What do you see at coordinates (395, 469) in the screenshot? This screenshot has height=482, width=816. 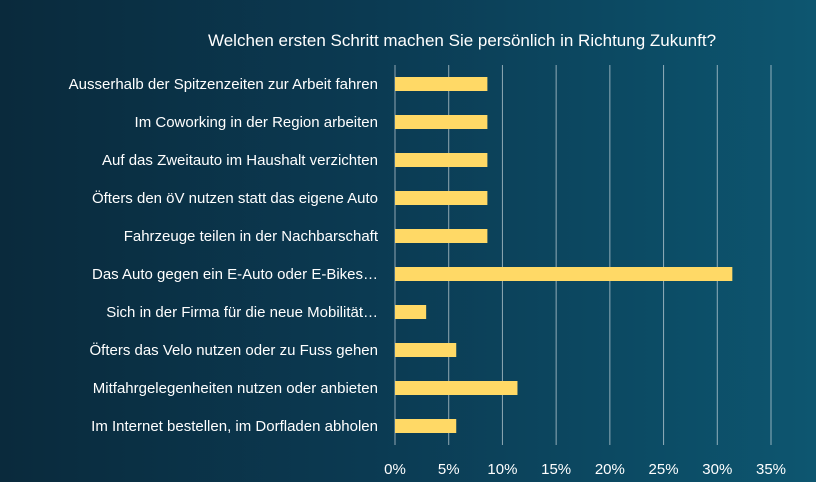 I see `x-tick-label: 0%` at bounding box center [395, 469].